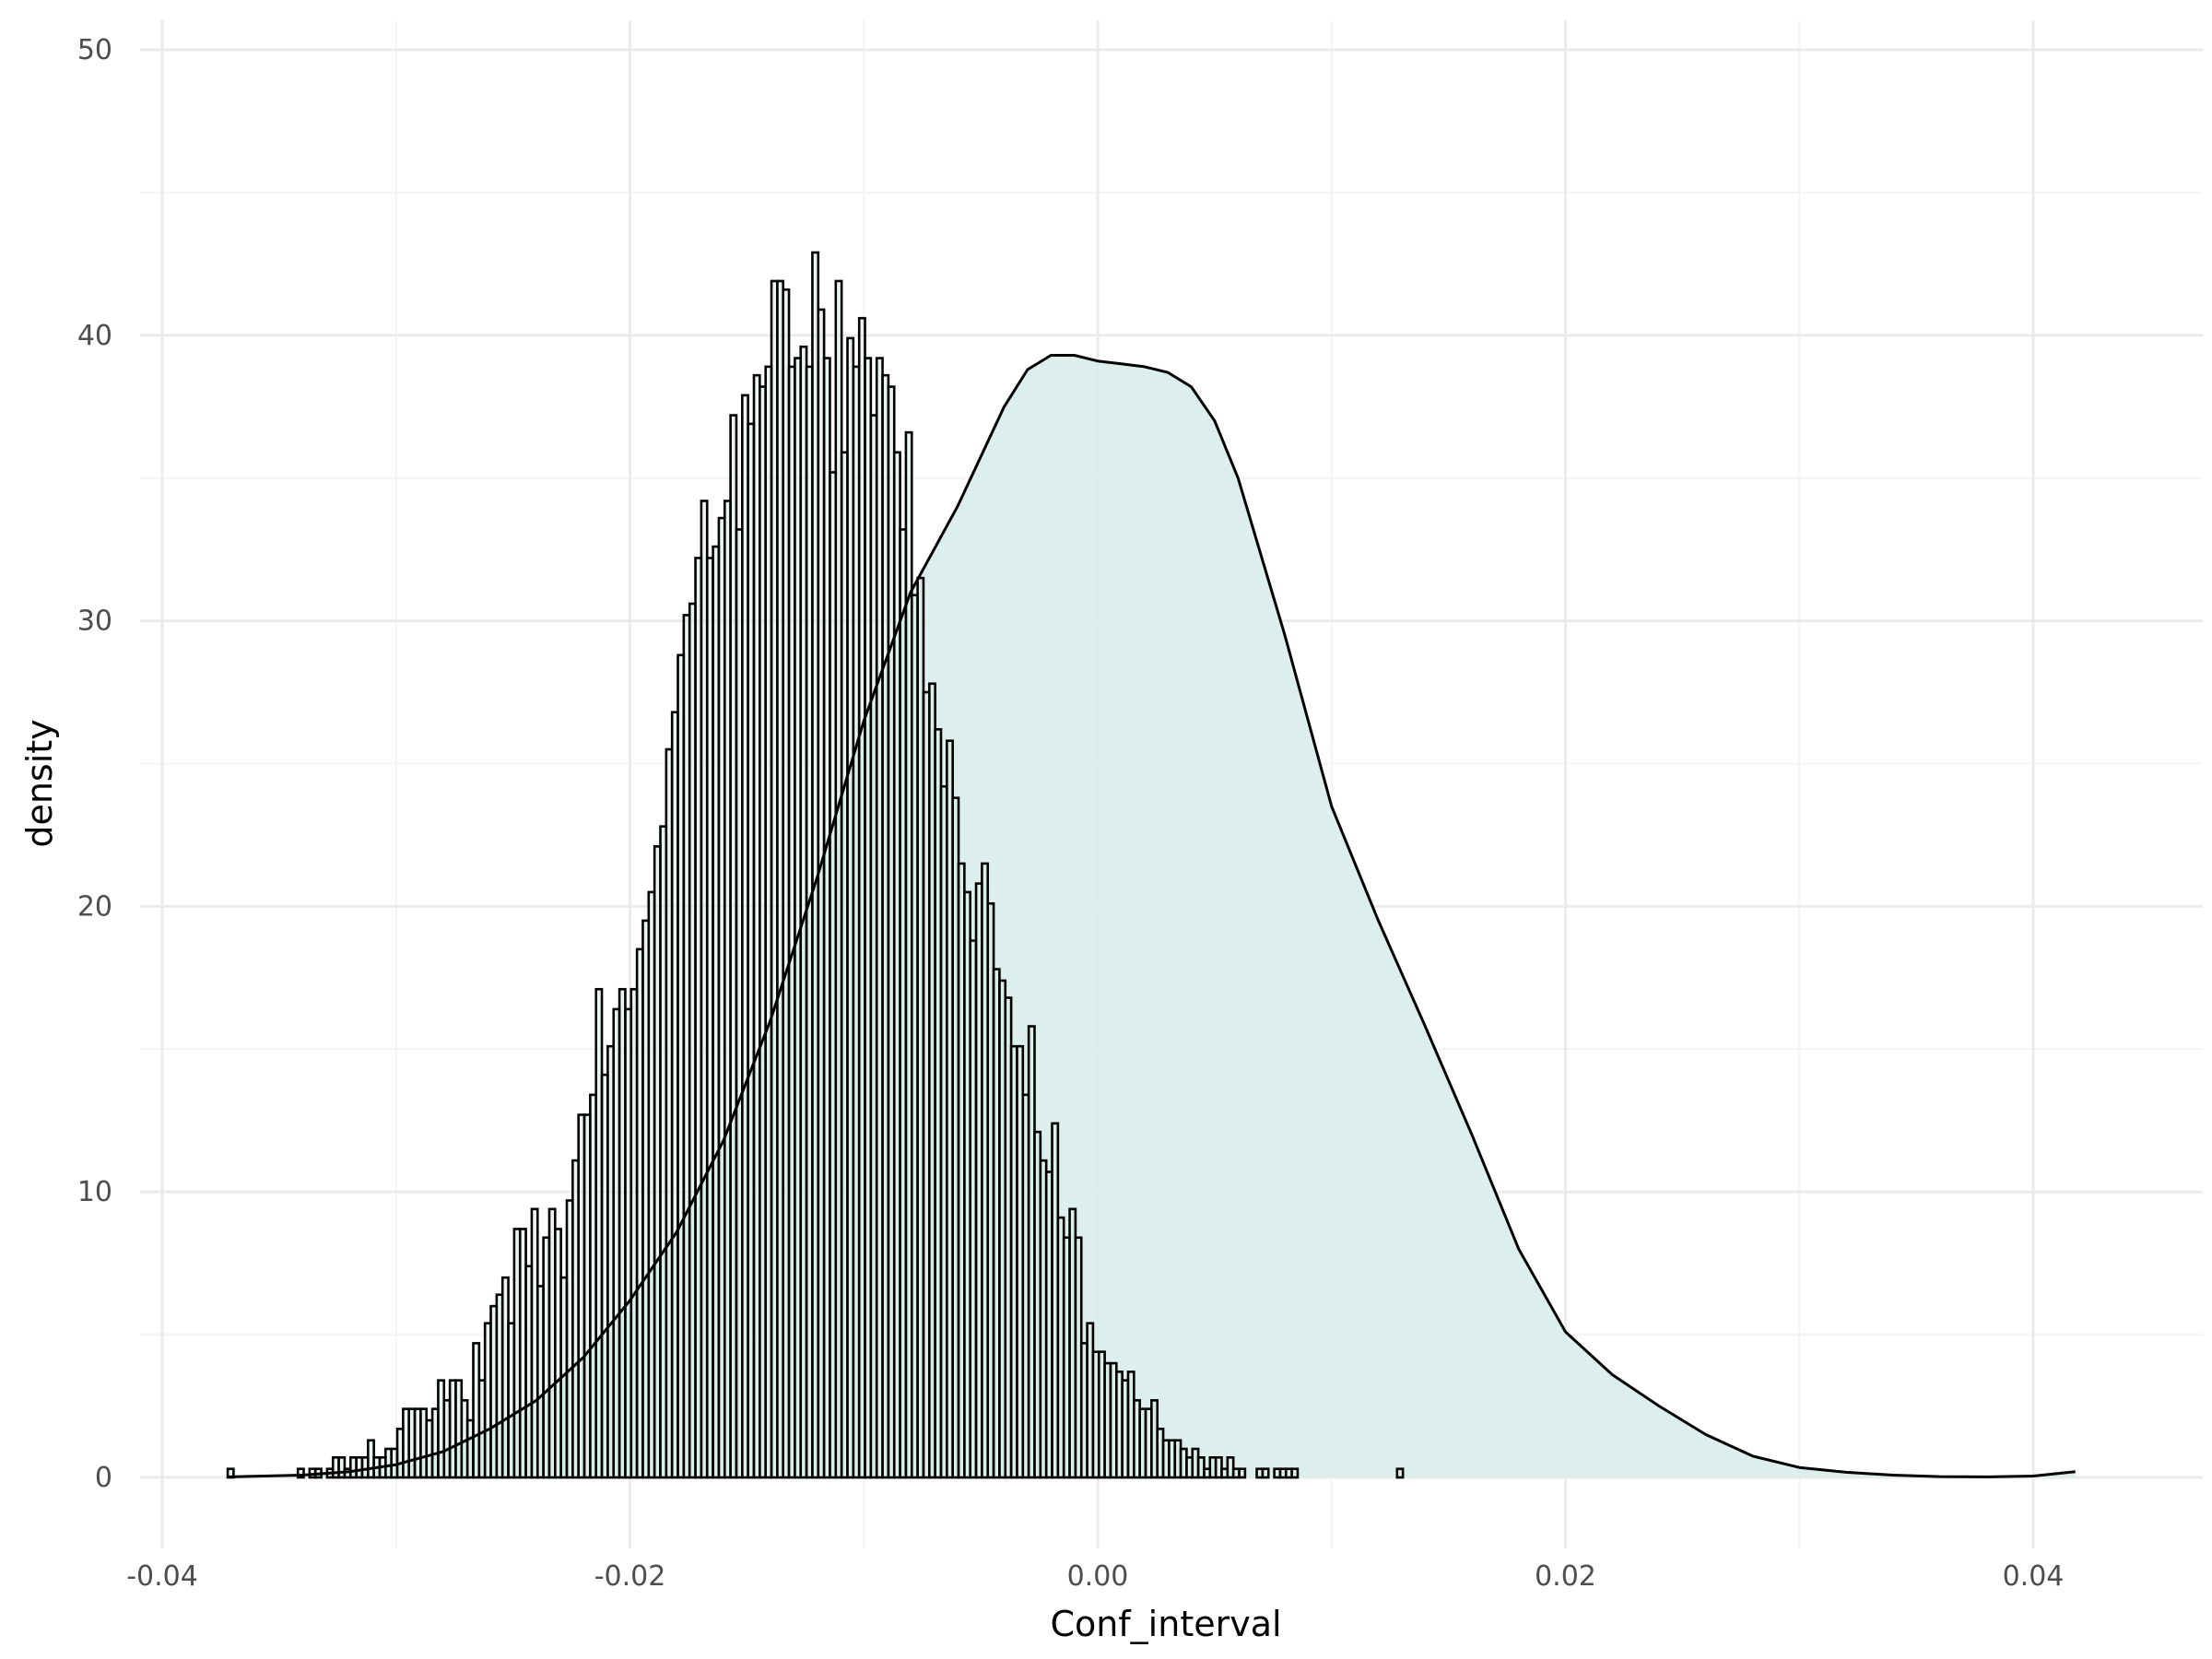  Describe the element at coordinates (162, 1576) in the screenshot. I see `x-tick-label: -0.04` at that location.